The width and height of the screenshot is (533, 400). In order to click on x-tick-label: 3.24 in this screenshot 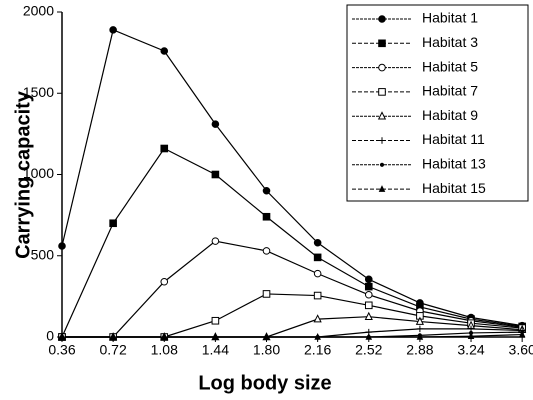, I will do `click(470, 350)`.